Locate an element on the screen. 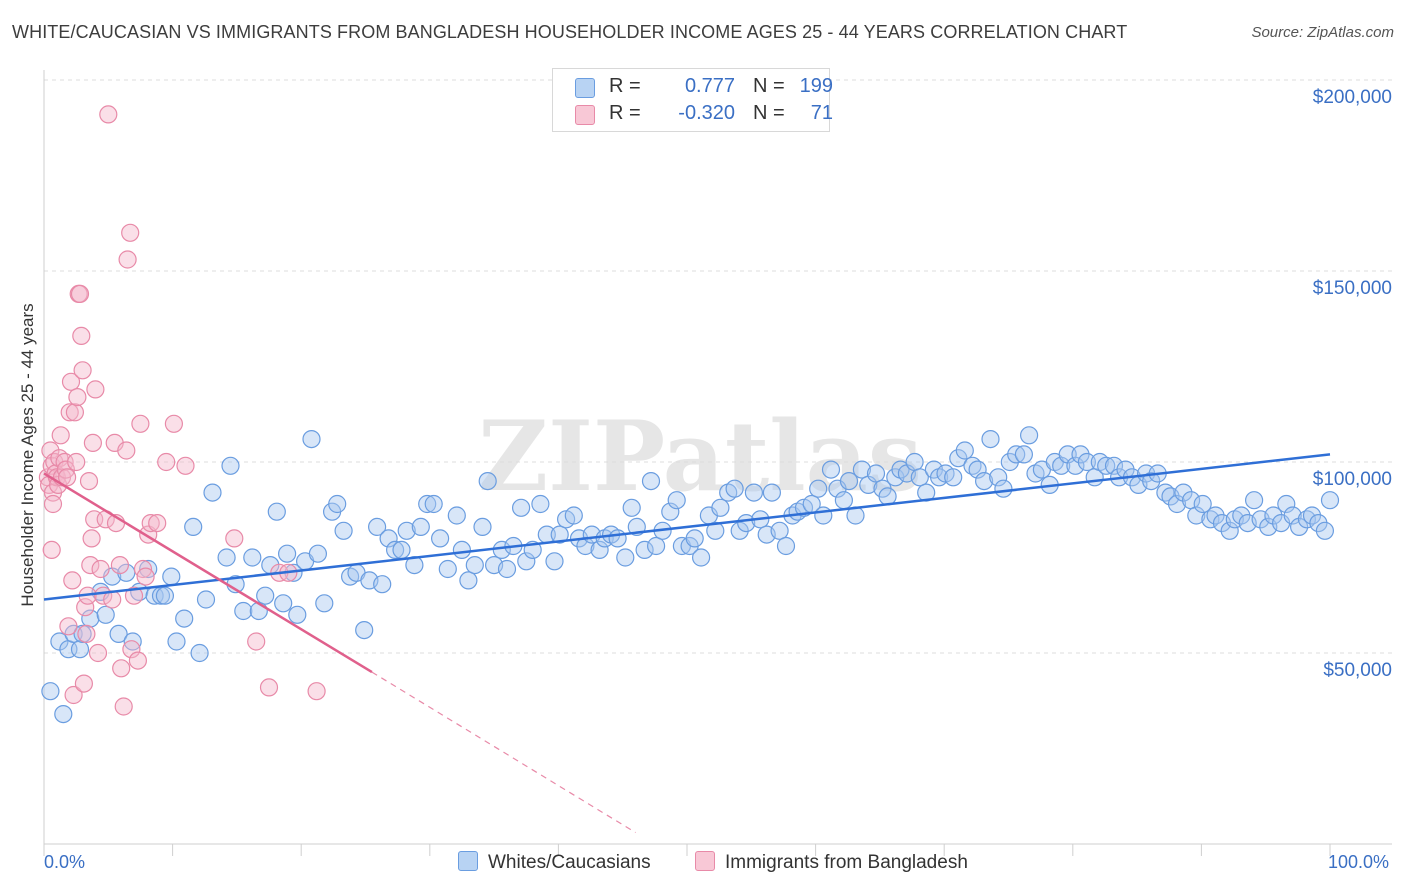 This screenshot has height=892, width=1406. watermark: ZIPatlas is located at coordinates (700, 456).